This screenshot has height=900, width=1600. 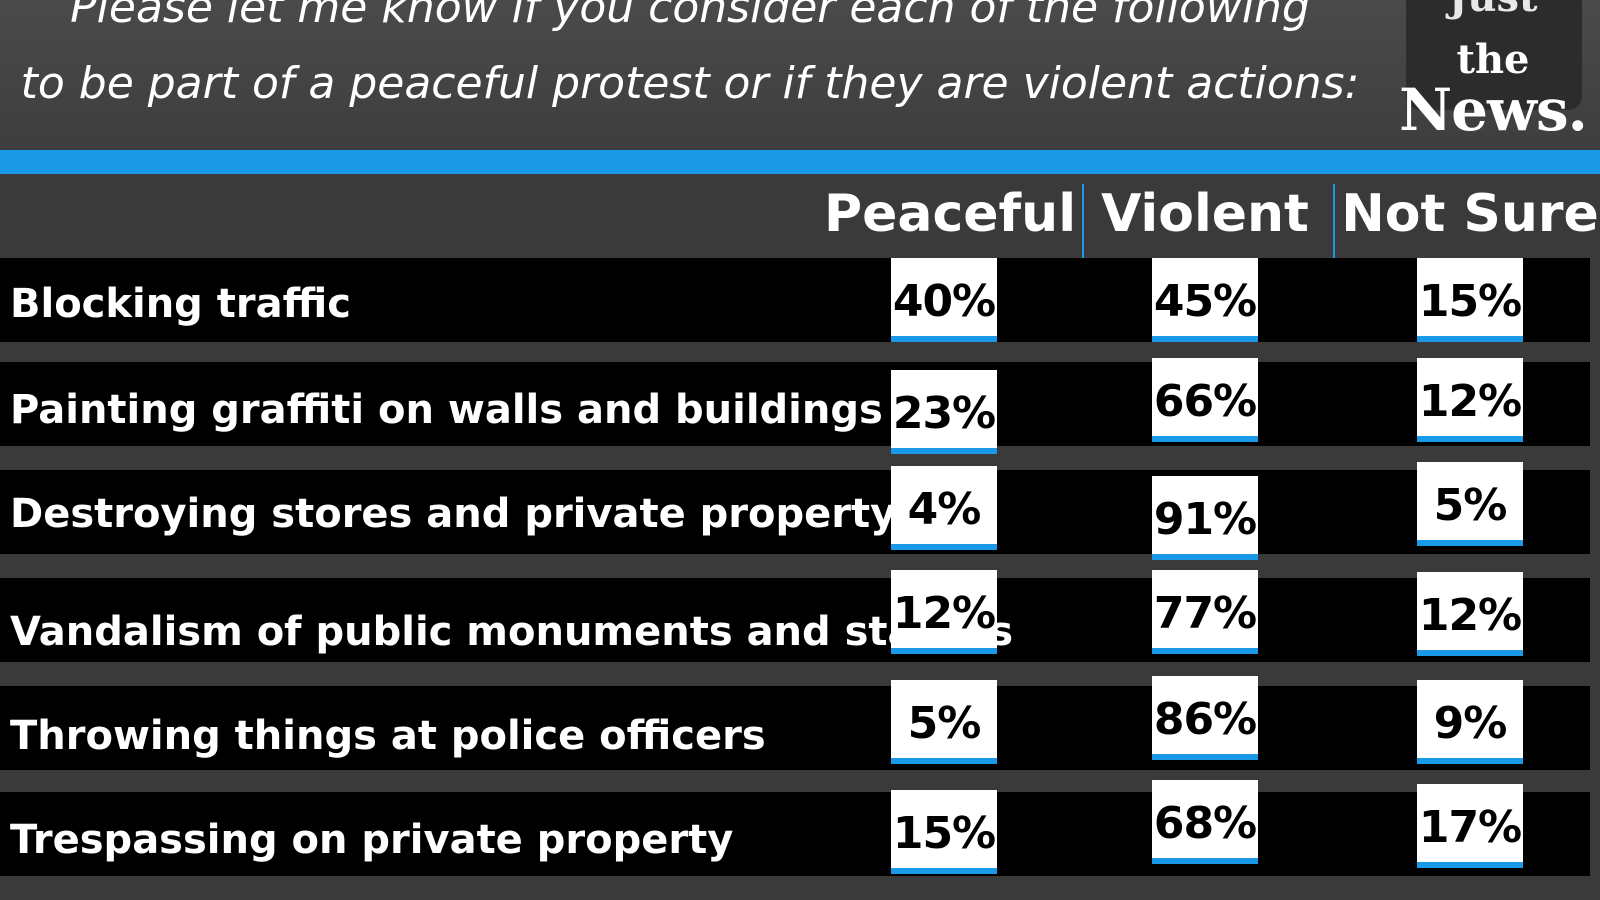 I want to click on value-cell-peaceful: 23%, so click(x=944, y=412).